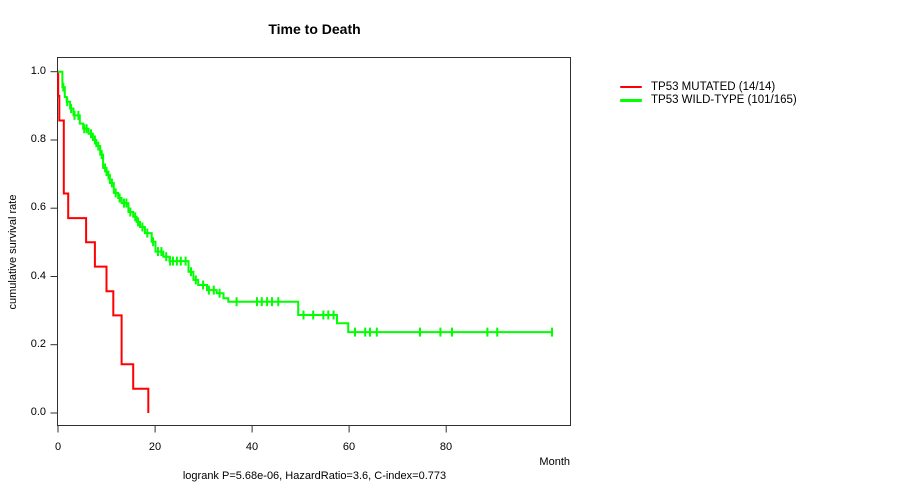  Describe the element at coordinates (631, 87) in the screenshot. I see `legend-line-red-icon` at that location.